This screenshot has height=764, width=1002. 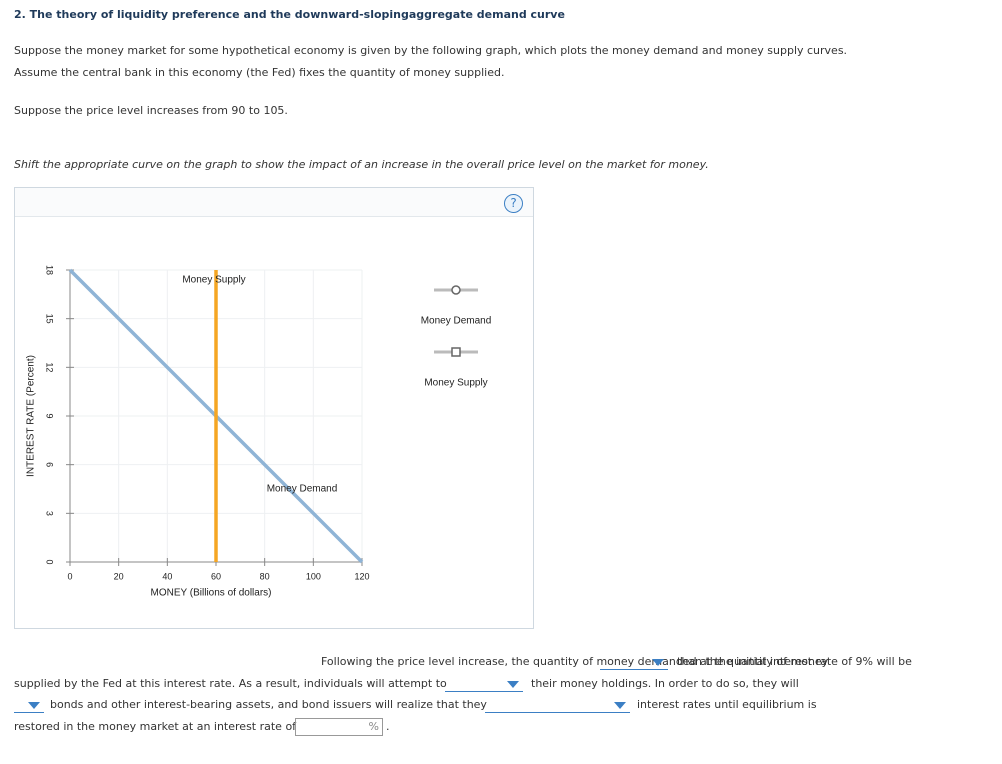 What do you see at coordinates (339, 727) in the screenshot?
I see `answer-input: %` at bounding box center [339, 727].